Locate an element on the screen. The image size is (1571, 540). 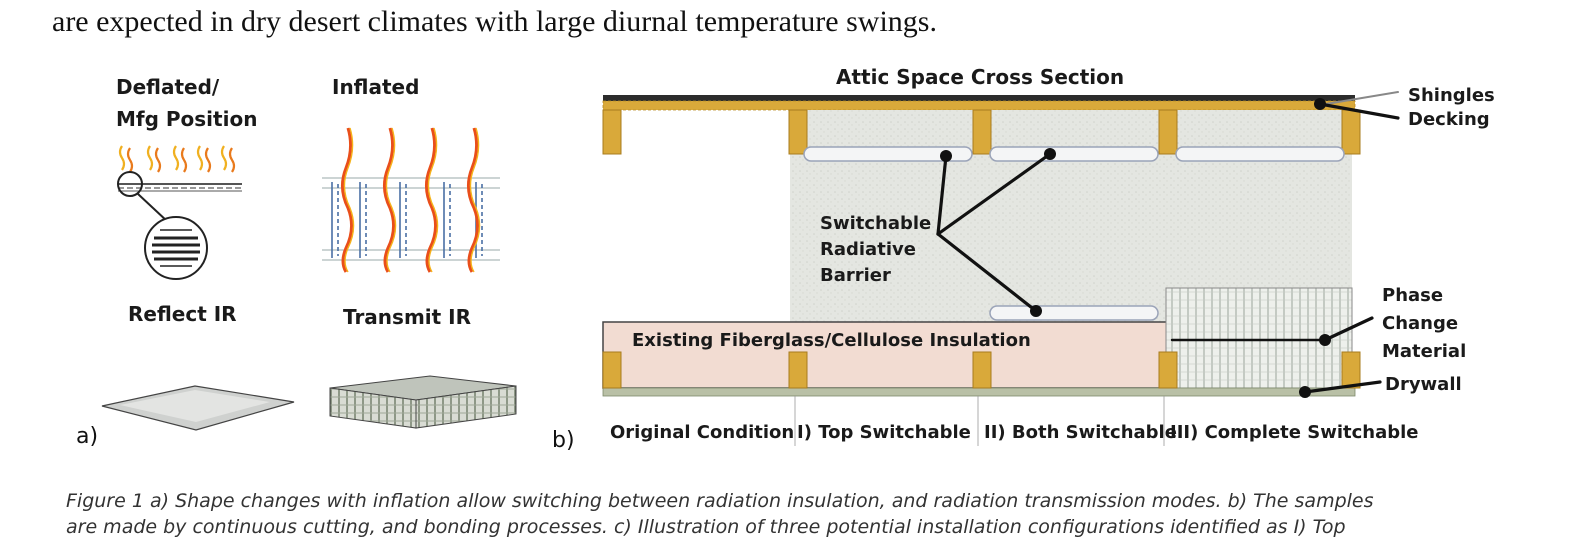
col2-title: Inflated is located at coordinates (376, 87).